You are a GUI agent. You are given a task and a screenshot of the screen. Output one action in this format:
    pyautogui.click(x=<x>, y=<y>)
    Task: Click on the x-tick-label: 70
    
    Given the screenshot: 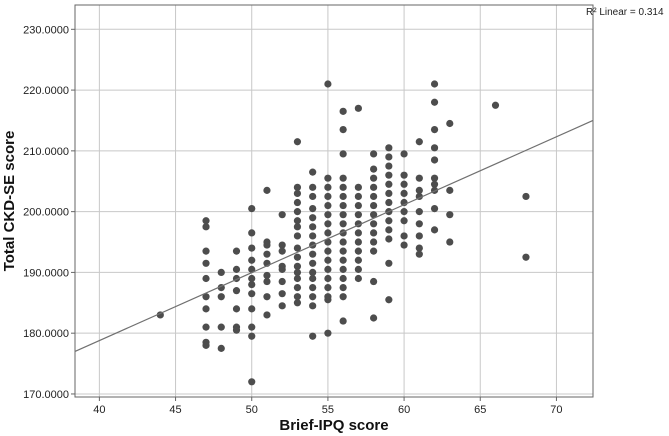 What is the action you would take?
    pyautogui.click(x=556, y=410)
    